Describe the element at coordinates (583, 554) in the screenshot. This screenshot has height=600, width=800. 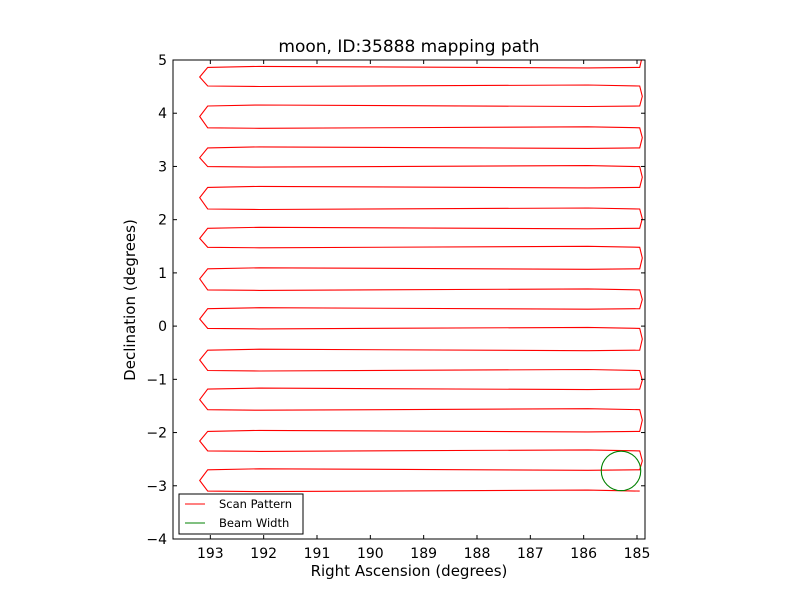
I see `x-tick-label: 186` at that location.